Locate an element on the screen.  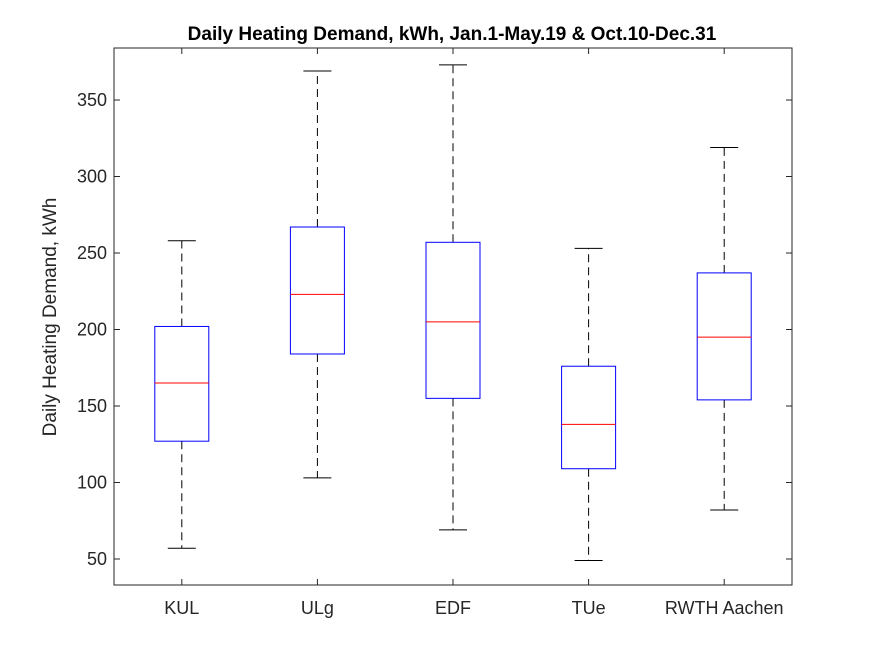
y-tick-label: 300 is located at coordinates (92, 177).